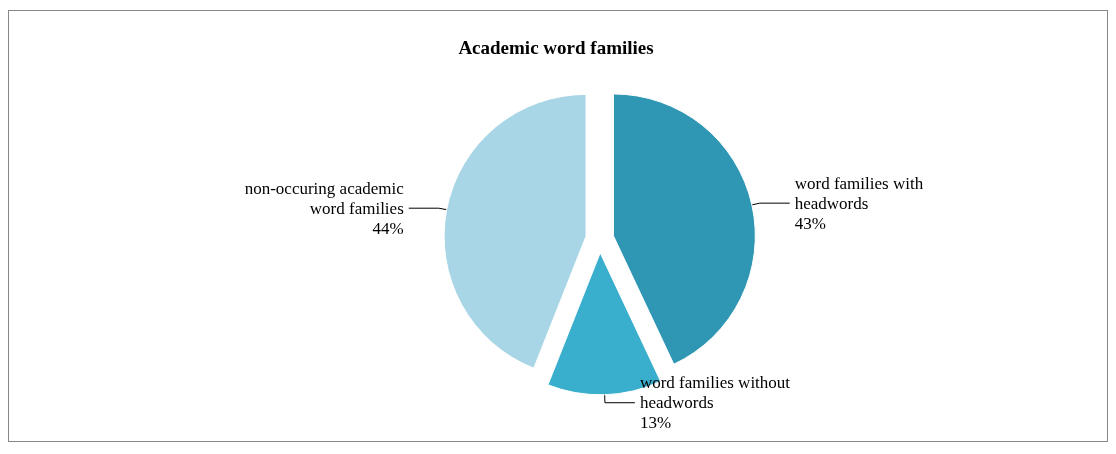 This screenshot has height=454, width=1116. Describe the element at coordinates (655, 423) in the screenshot. I see `data-label: 13%` at that location.